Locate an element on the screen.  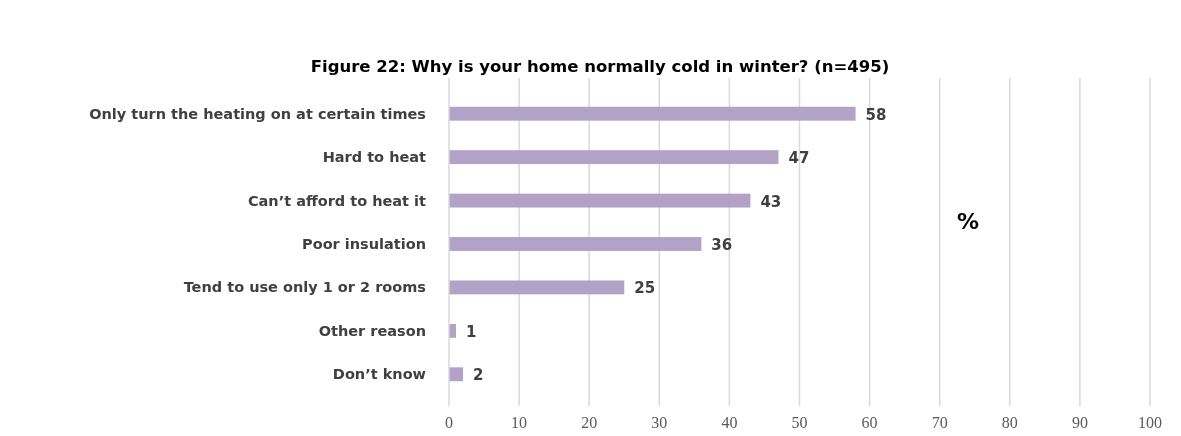
x-tick-label: 20 is located at coordinates (589, 422).